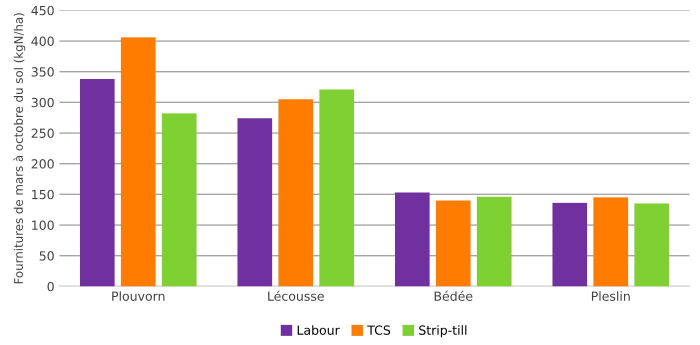 The height and width of the screenshot is (345, 700). I want to click on y-tick-label: 350, so click(43, 72).